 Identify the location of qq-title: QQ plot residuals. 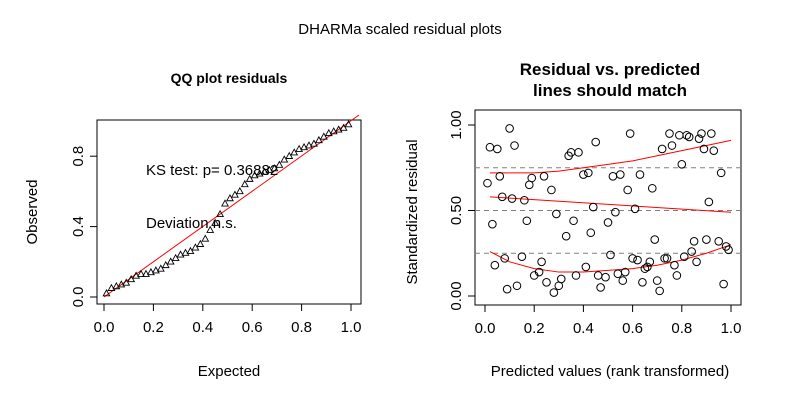
(229, 78).